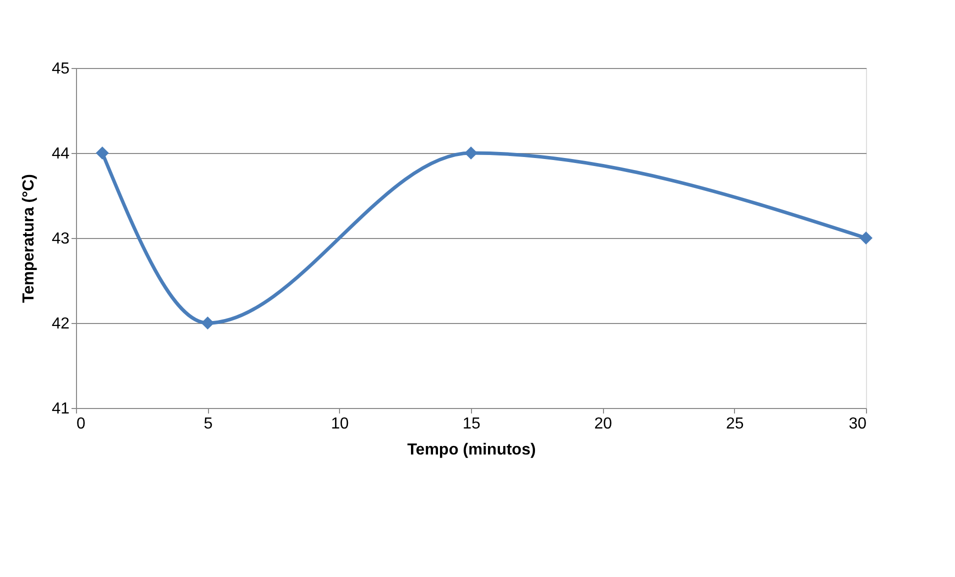  I want to click on y-tick-label: 41, so click(61, 409).